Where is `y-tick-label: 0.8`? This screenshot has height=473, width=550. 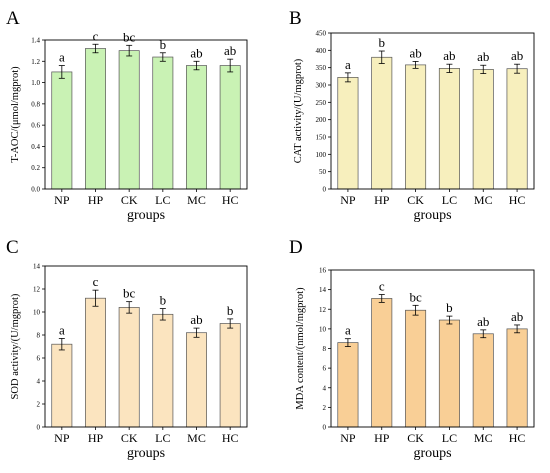 y-tick-label: 0.8 is located at coordinates (35, 104).